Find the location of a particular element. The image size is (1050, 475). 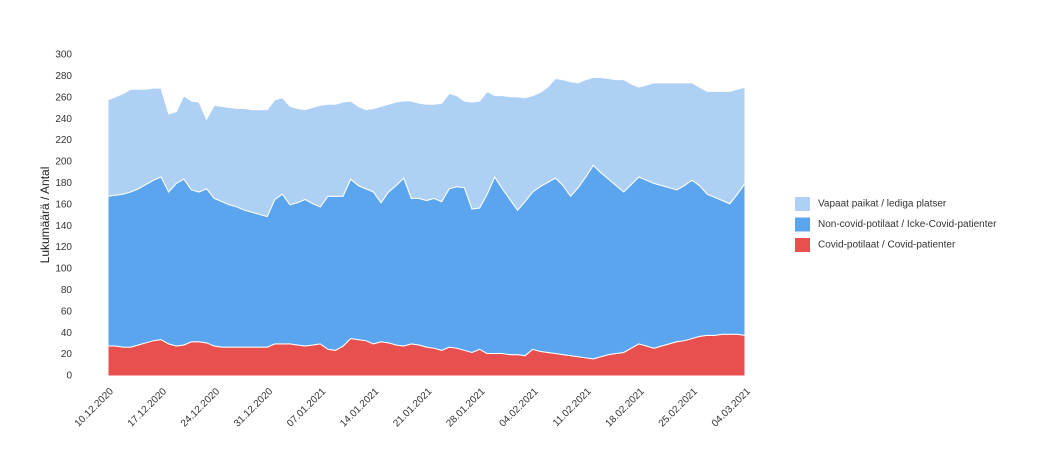

y-tick-label: 160 is located at coordinates (63, 204).